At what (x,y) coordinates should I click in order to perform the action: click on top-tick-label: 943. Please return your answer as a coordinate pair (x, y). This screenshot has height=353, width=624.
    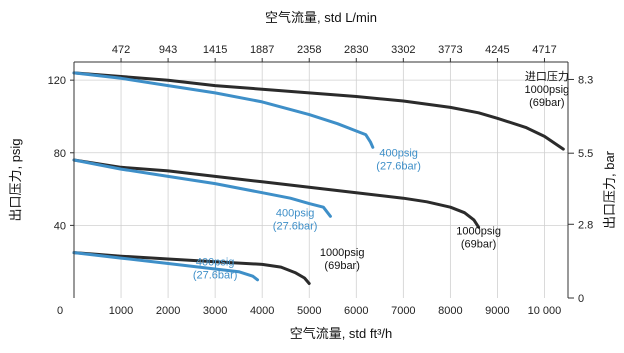
    Looking at the image, I should click on (168, 50).